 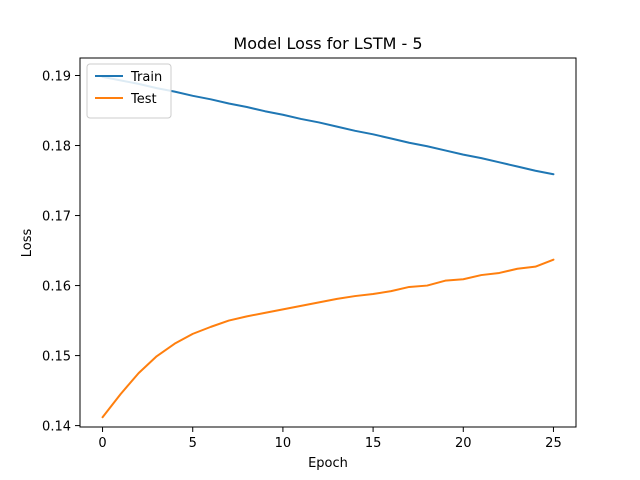 I want to click on x-axis: 0 5 10 15 20 25, so click(x=330, y=439).